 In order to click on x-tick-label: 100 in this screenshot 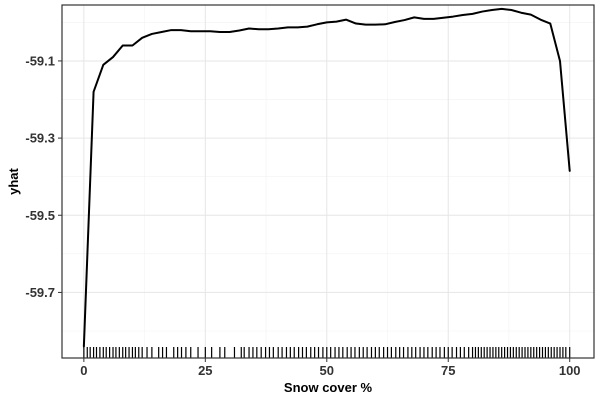, I will do `click(570, 370)`.